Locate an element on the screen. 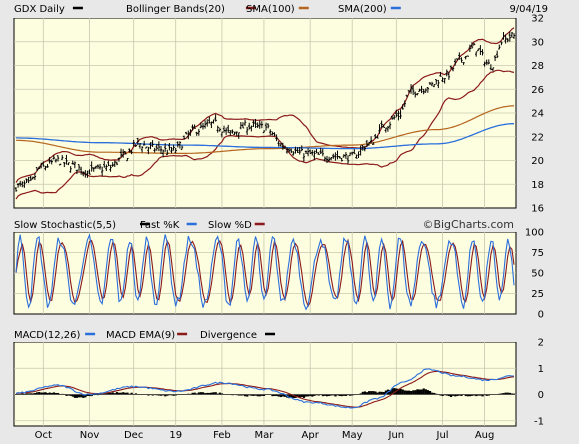 This screenshot has height=444, width=579. y-tick-label: 32 is located at coordinates (537, 19).